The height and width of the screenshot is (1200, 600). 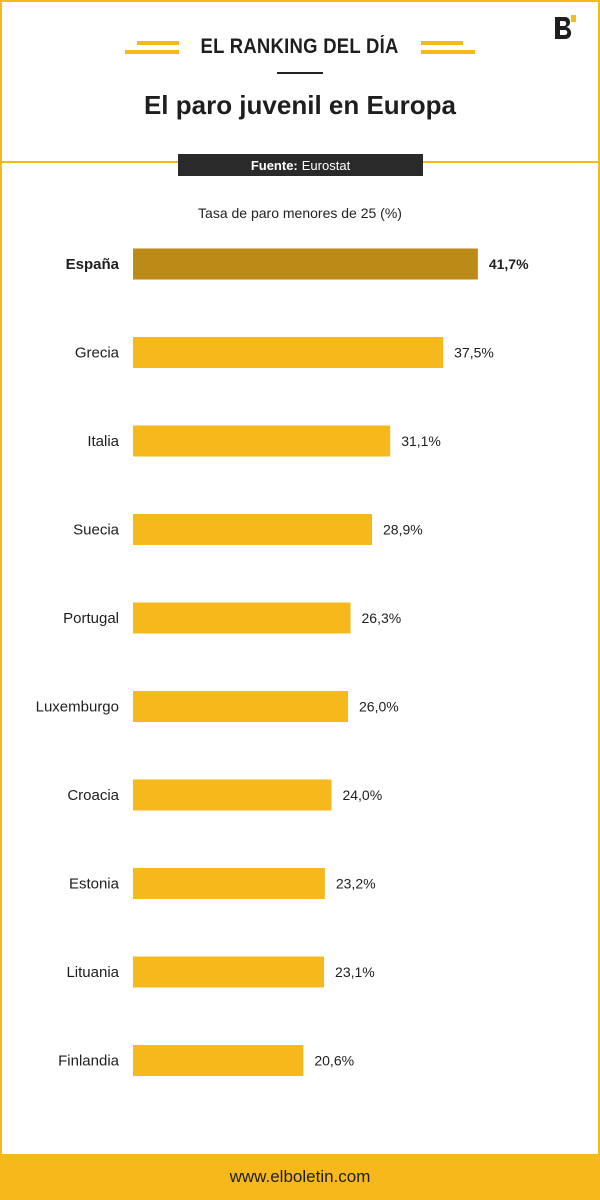 I want to click on value-label-lituania: 23,1%, so click(x=355, y=972).